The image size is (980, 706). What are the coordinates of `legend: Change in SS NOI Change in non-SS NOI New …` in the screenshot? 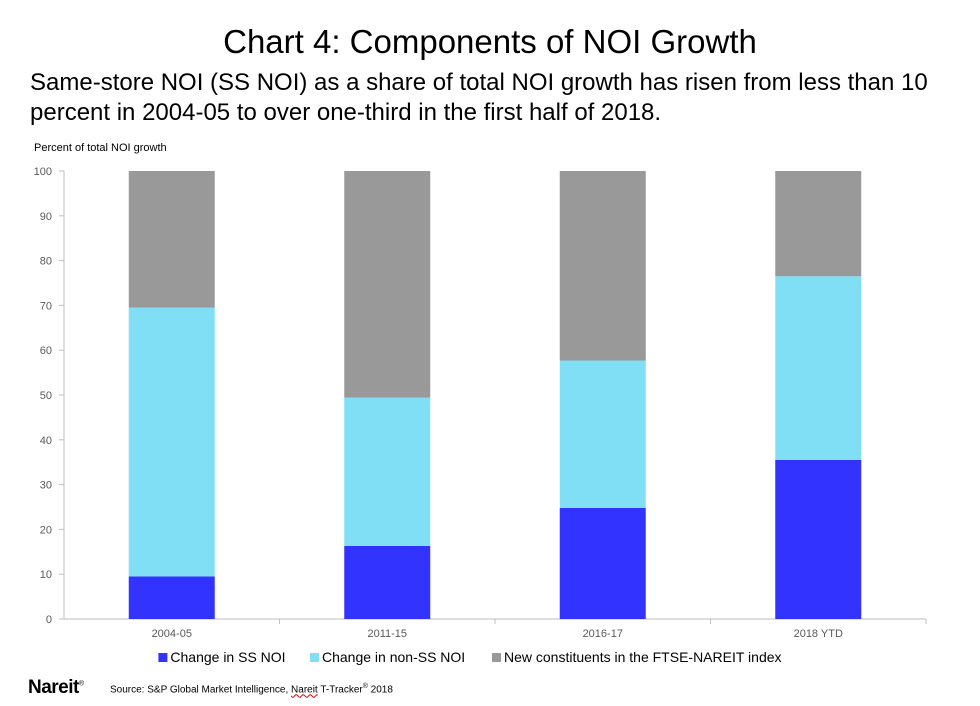 It's located at (470, 657).